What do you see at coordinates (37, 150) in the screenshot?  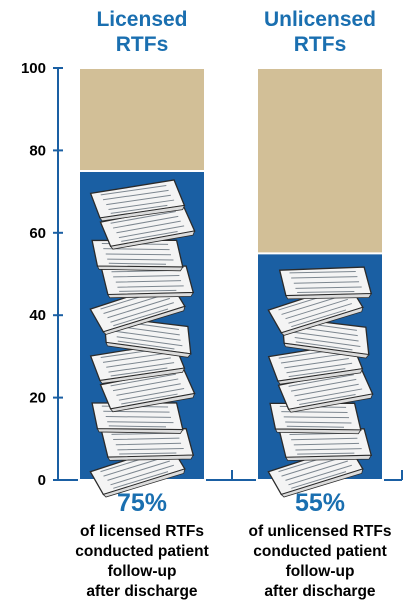 I see `y-tick-label: 80` at bounding box center [37, 150].